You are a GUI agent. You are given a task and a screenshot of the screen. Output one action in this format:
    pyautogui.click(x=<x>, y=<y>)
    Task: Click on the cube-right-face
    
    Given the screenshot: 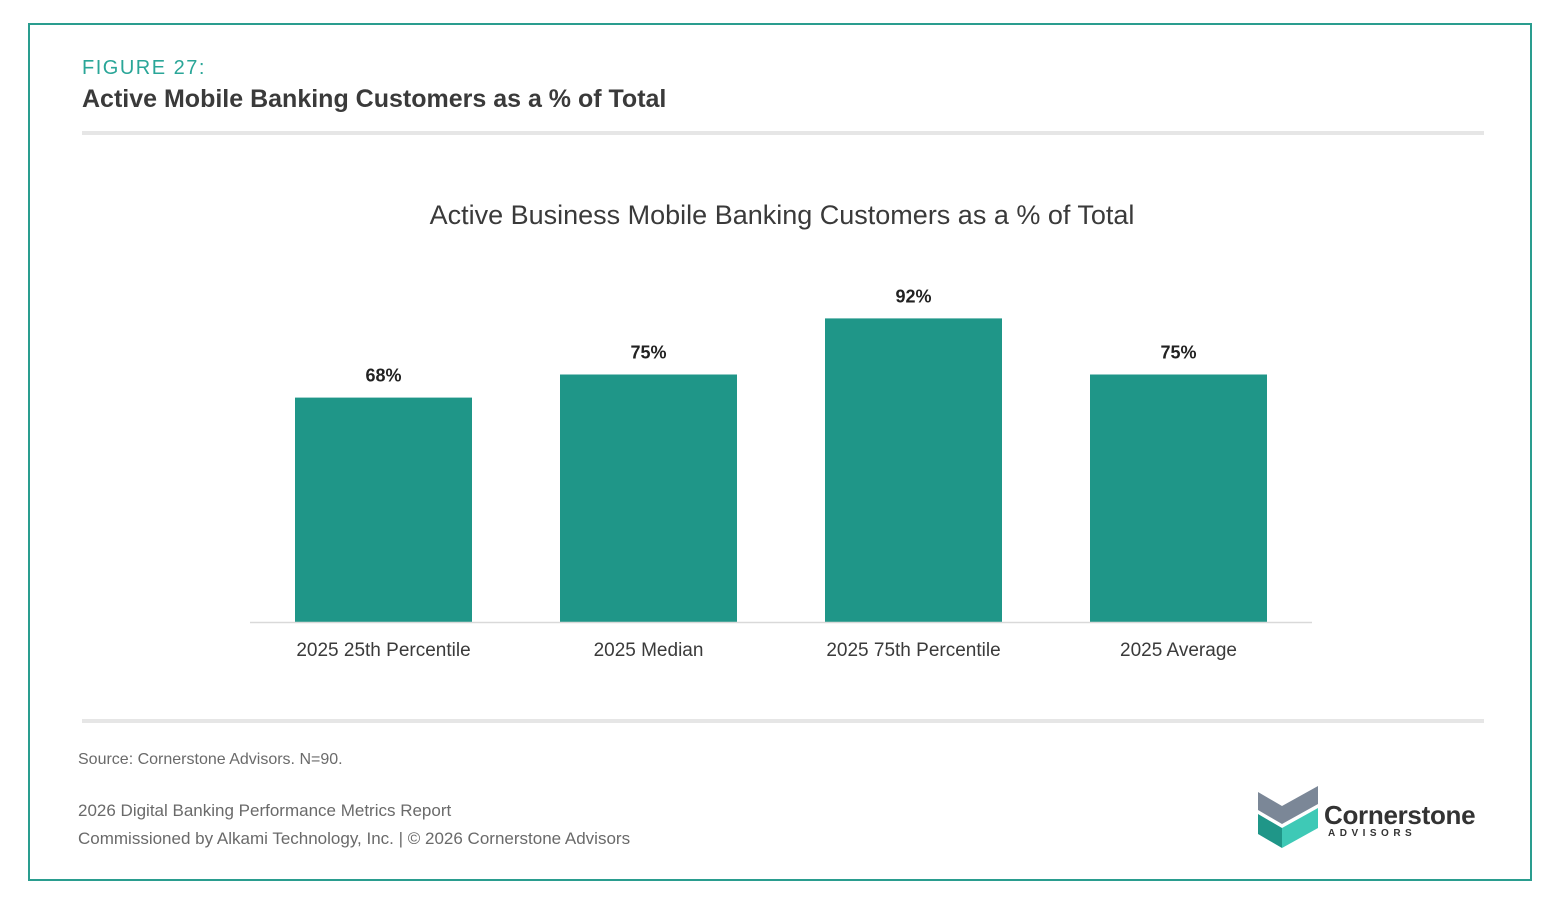 What is the action you would take?
    pyautogui.click(x=1300, y=828)
    